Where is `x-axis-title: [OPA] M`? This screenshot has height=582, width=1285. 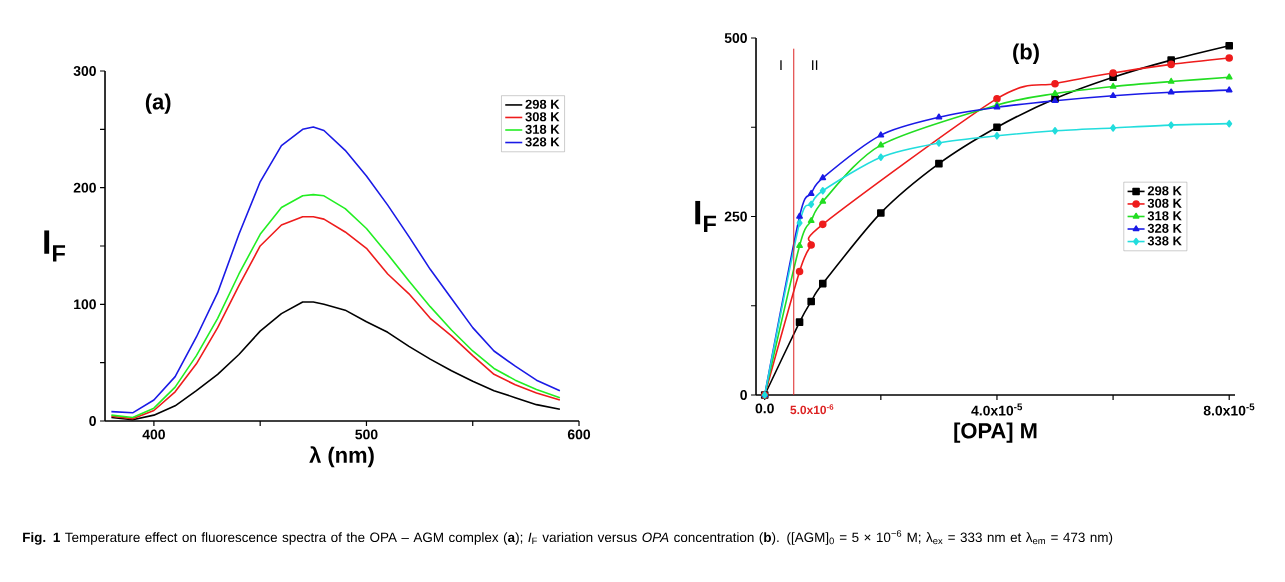
x-axis-title: [OPA] M is located at coordinates (995, 432).